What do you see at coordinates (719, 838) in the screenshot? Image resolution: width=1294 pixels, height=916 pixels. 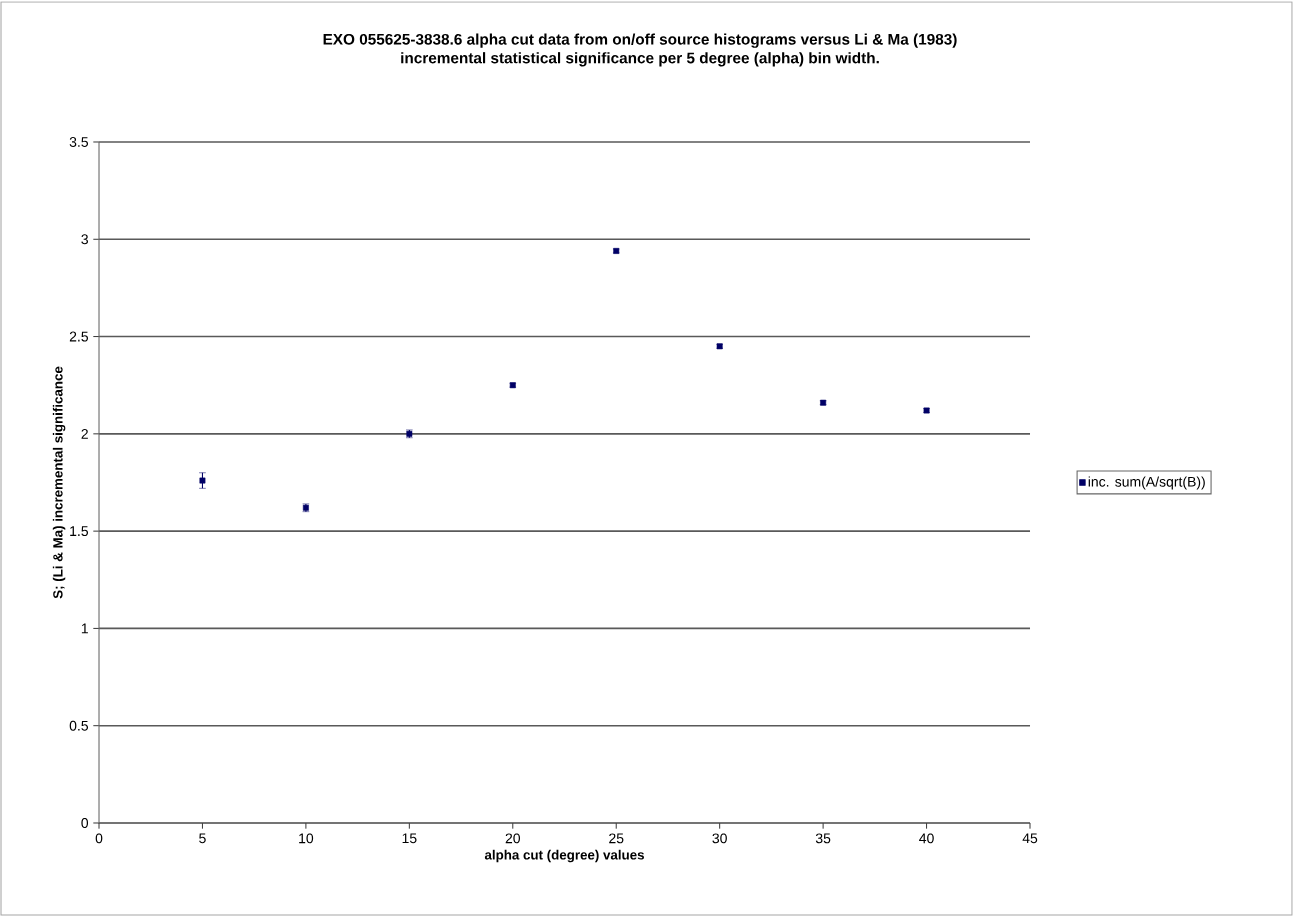 I see `x-tick-label: 30` at bounding box center [719, 838].